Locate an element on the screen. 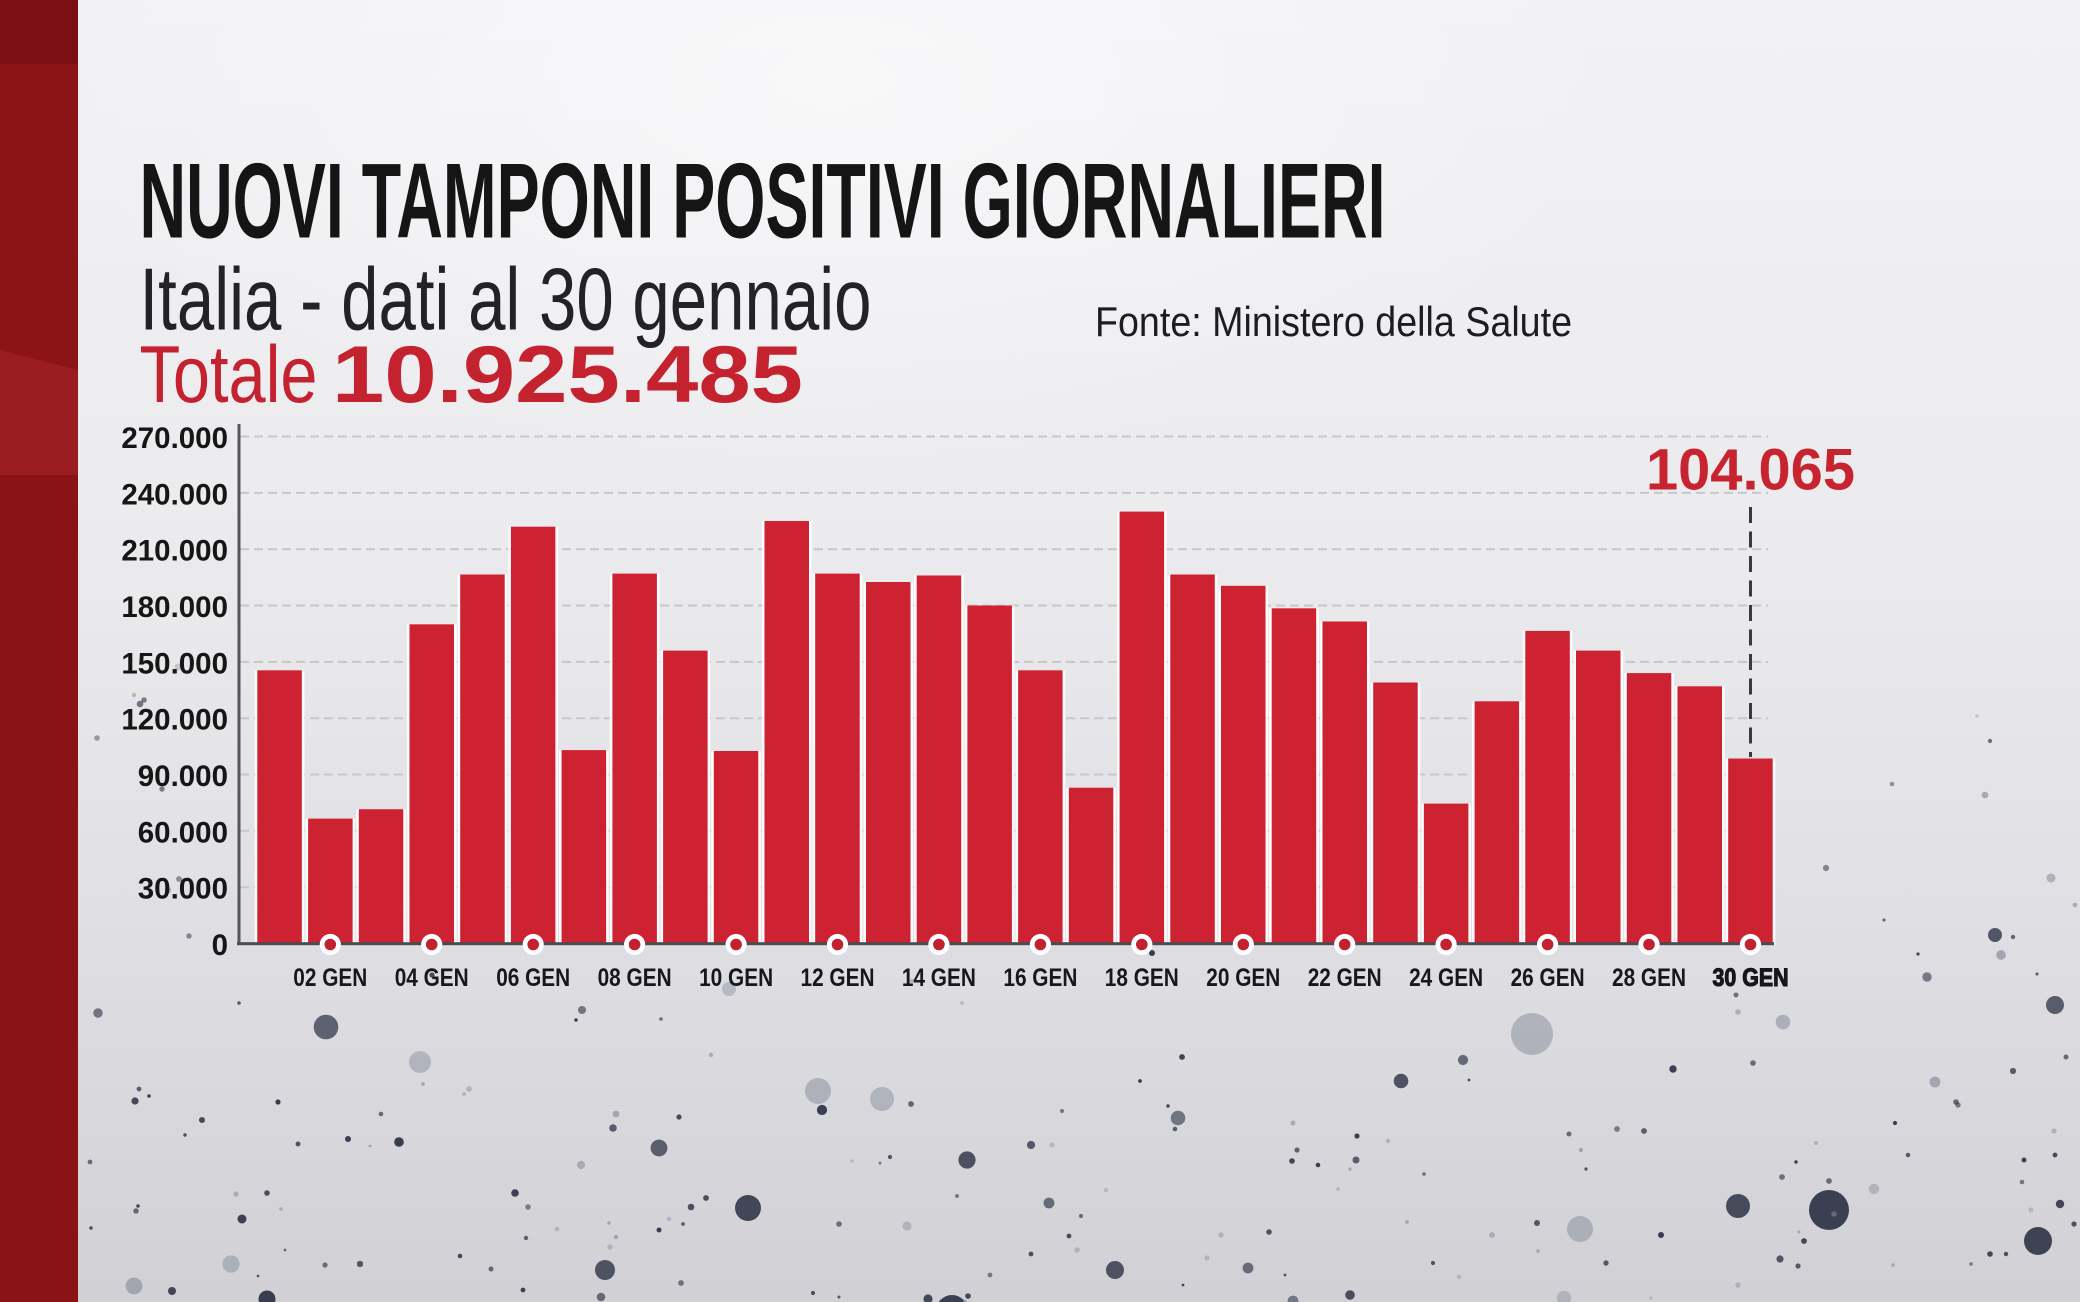 The width and height of the screenshot is (2080, 1302). svg-text: 90.000 is located at coordinates (183, 776).